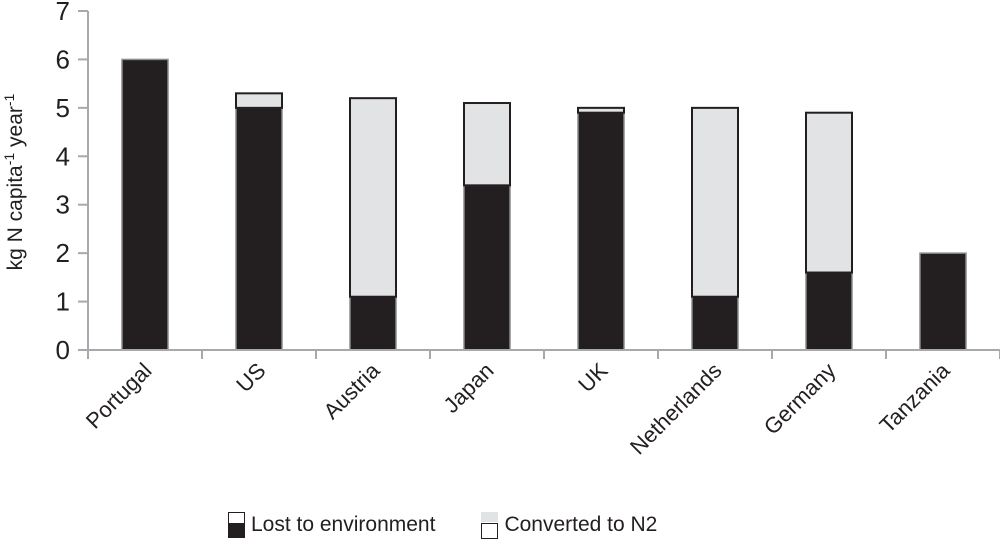 The image size is (1000, 544). Describe the element at coordinates (465, 525) in the screenshot. I see `legend: Lost to environment Converted to N2` at that location.